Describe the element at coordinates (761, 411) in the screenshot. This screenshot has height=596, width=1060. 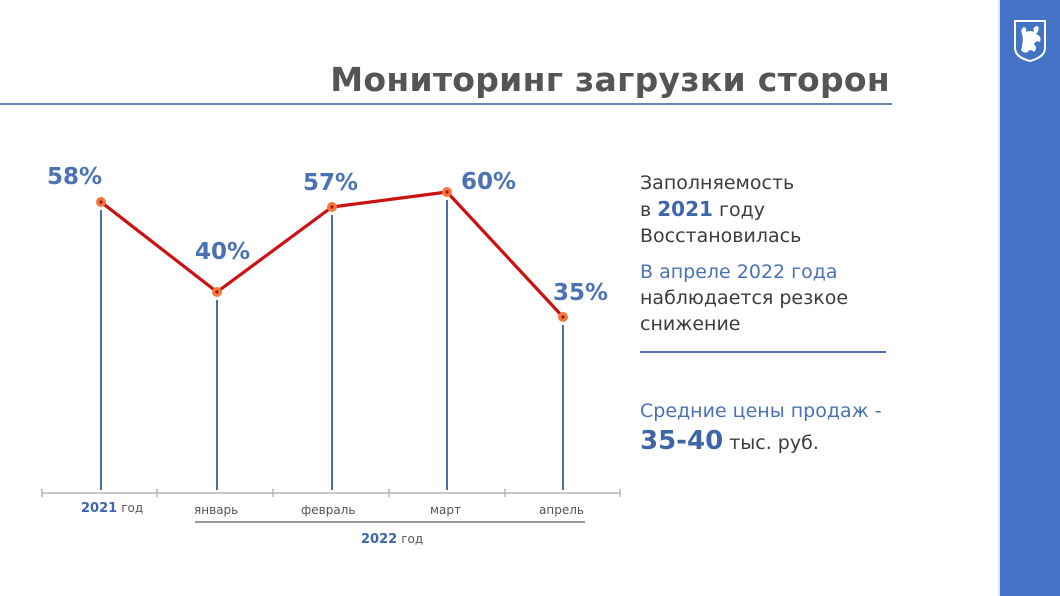
I see `price-label: Средние цены продаж -` at that location.